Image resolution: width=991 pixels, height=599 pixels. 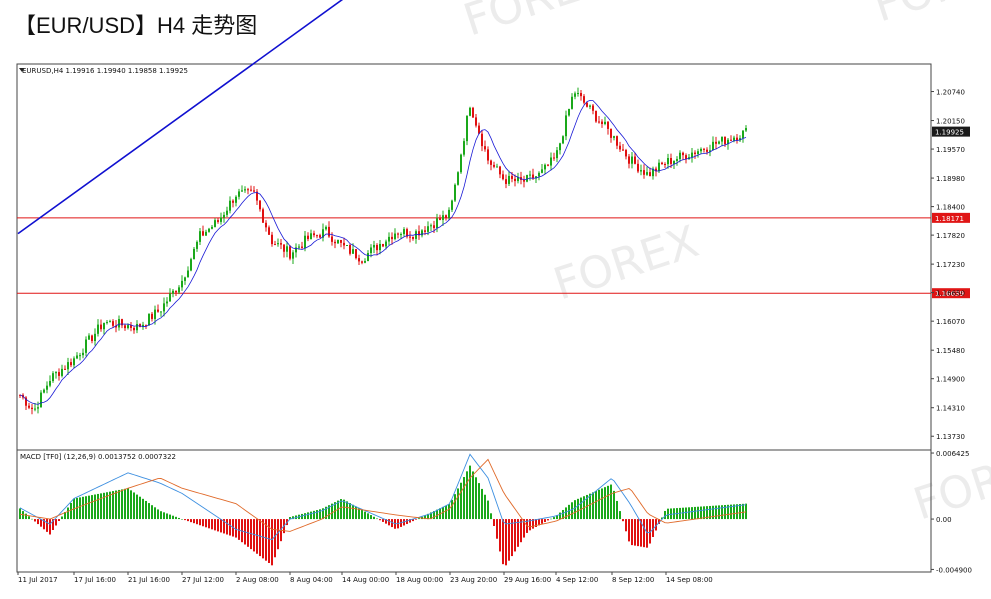 What do you see at coordinates (950, 351) in the screenshot?
I see `price-tick-label: 1.15480` at bounding box center [950, 351].